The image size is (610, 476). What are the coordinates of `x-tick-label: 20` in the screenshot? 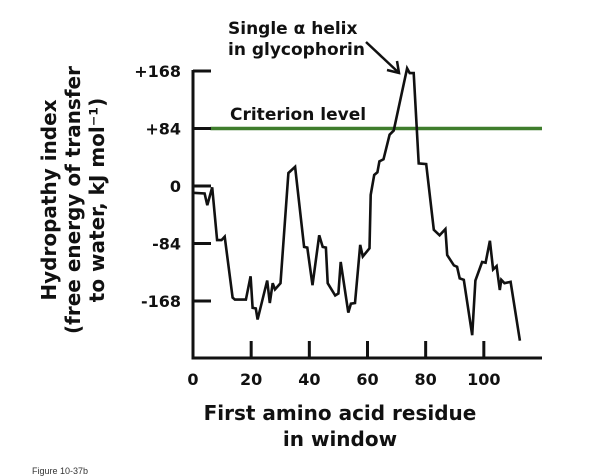 It's located at (251, 379).